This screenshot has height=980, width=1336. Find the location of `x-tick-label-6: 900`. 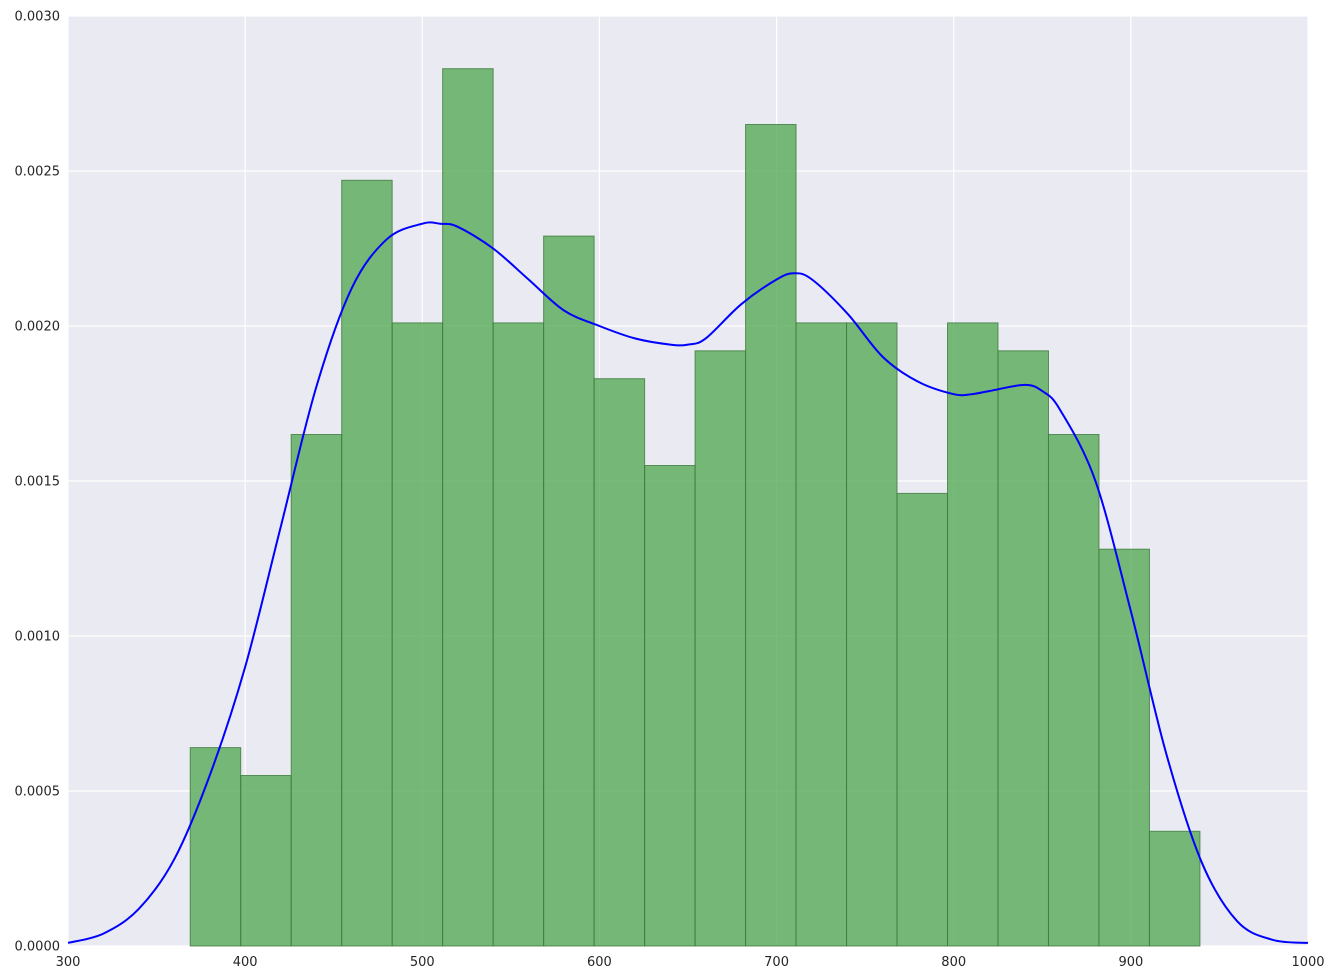

x-tick-label-6: 900 is located at coordinates (1130, 962).